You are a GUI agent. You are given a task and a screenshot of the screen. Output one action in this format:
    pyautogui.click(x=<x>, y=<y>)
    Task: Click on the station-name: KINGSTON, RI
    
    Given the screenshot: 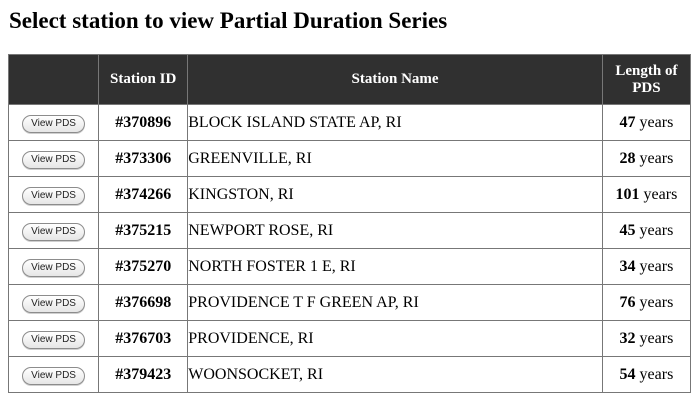 What is the action you would take?
    pyautogui.click(x=395, y=194)
    